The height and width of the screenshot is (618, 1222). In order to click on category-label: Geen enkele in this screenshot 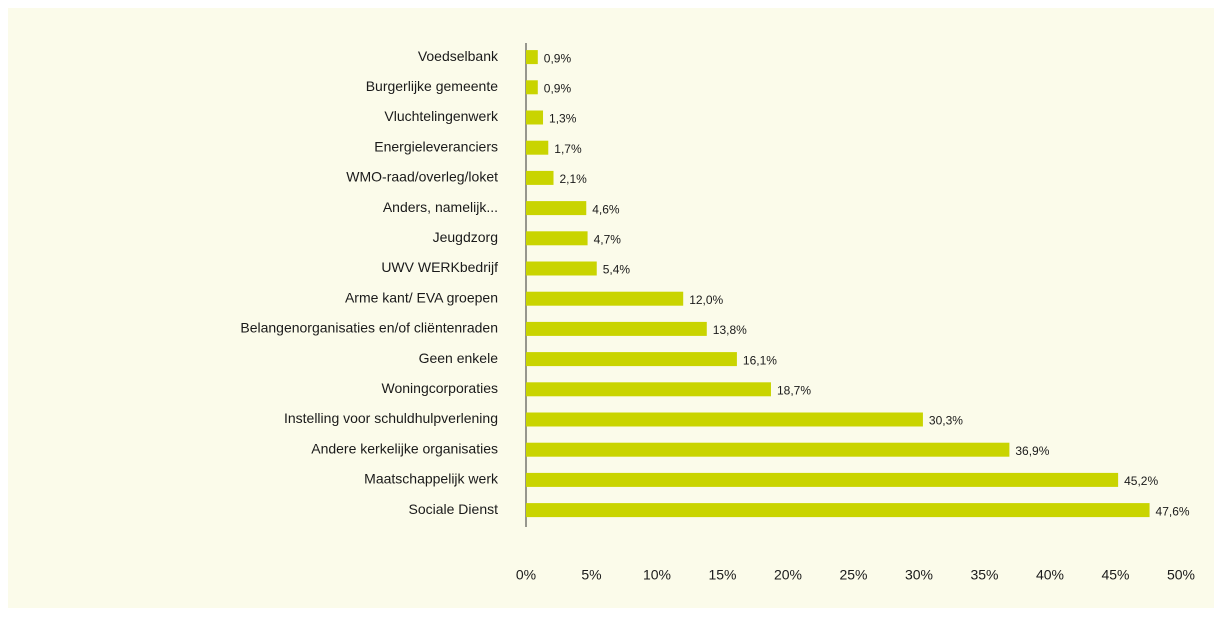, I will do `click(459, 358)`.